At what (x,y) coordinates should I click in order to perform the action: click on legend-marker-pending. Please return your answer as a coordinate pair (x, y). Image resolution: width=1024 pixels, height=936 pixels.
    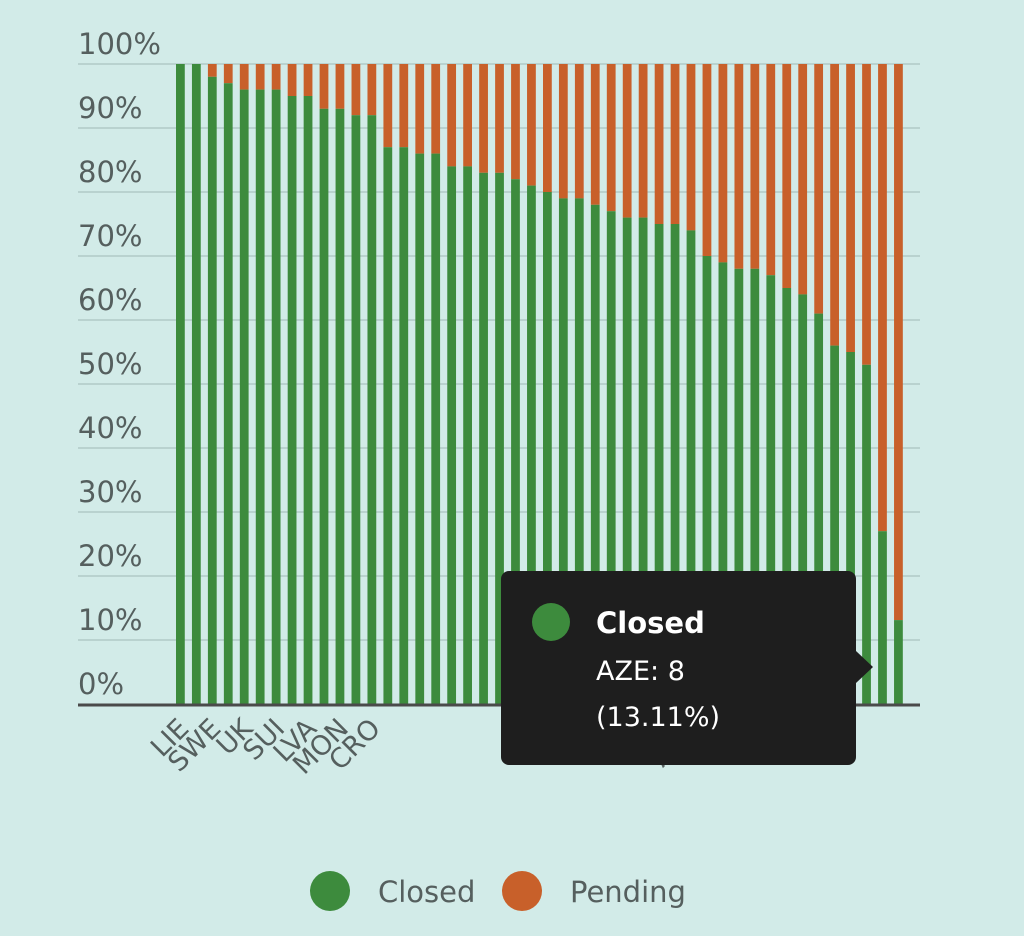
    Looking at the image, I should click on (522, 891).